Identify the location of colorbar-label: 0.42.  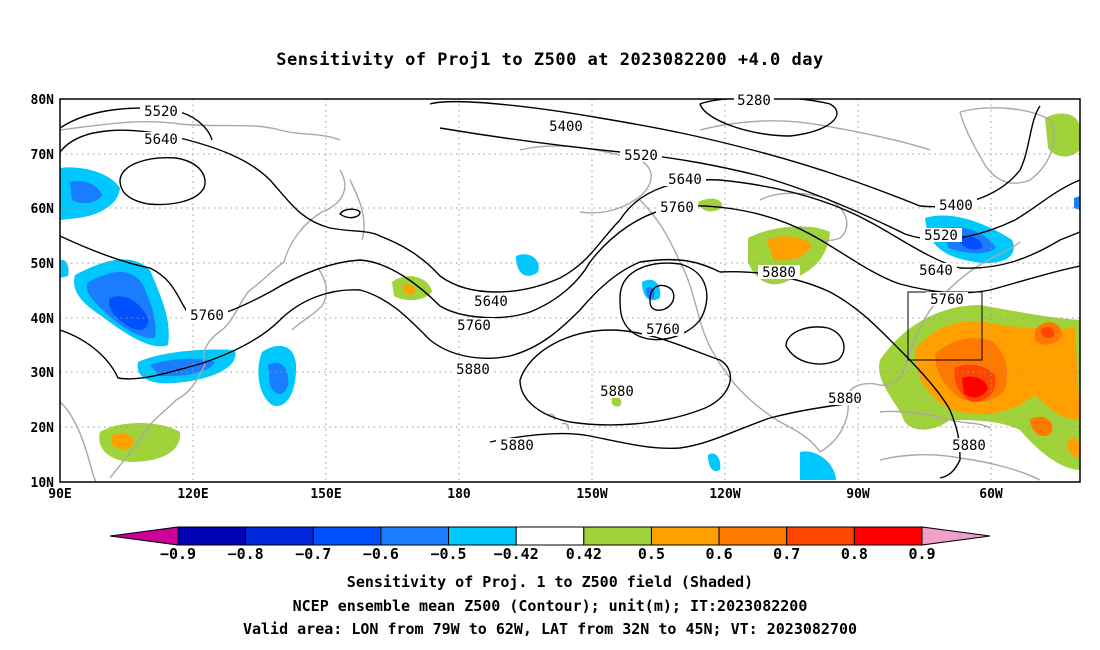
(584, 554).